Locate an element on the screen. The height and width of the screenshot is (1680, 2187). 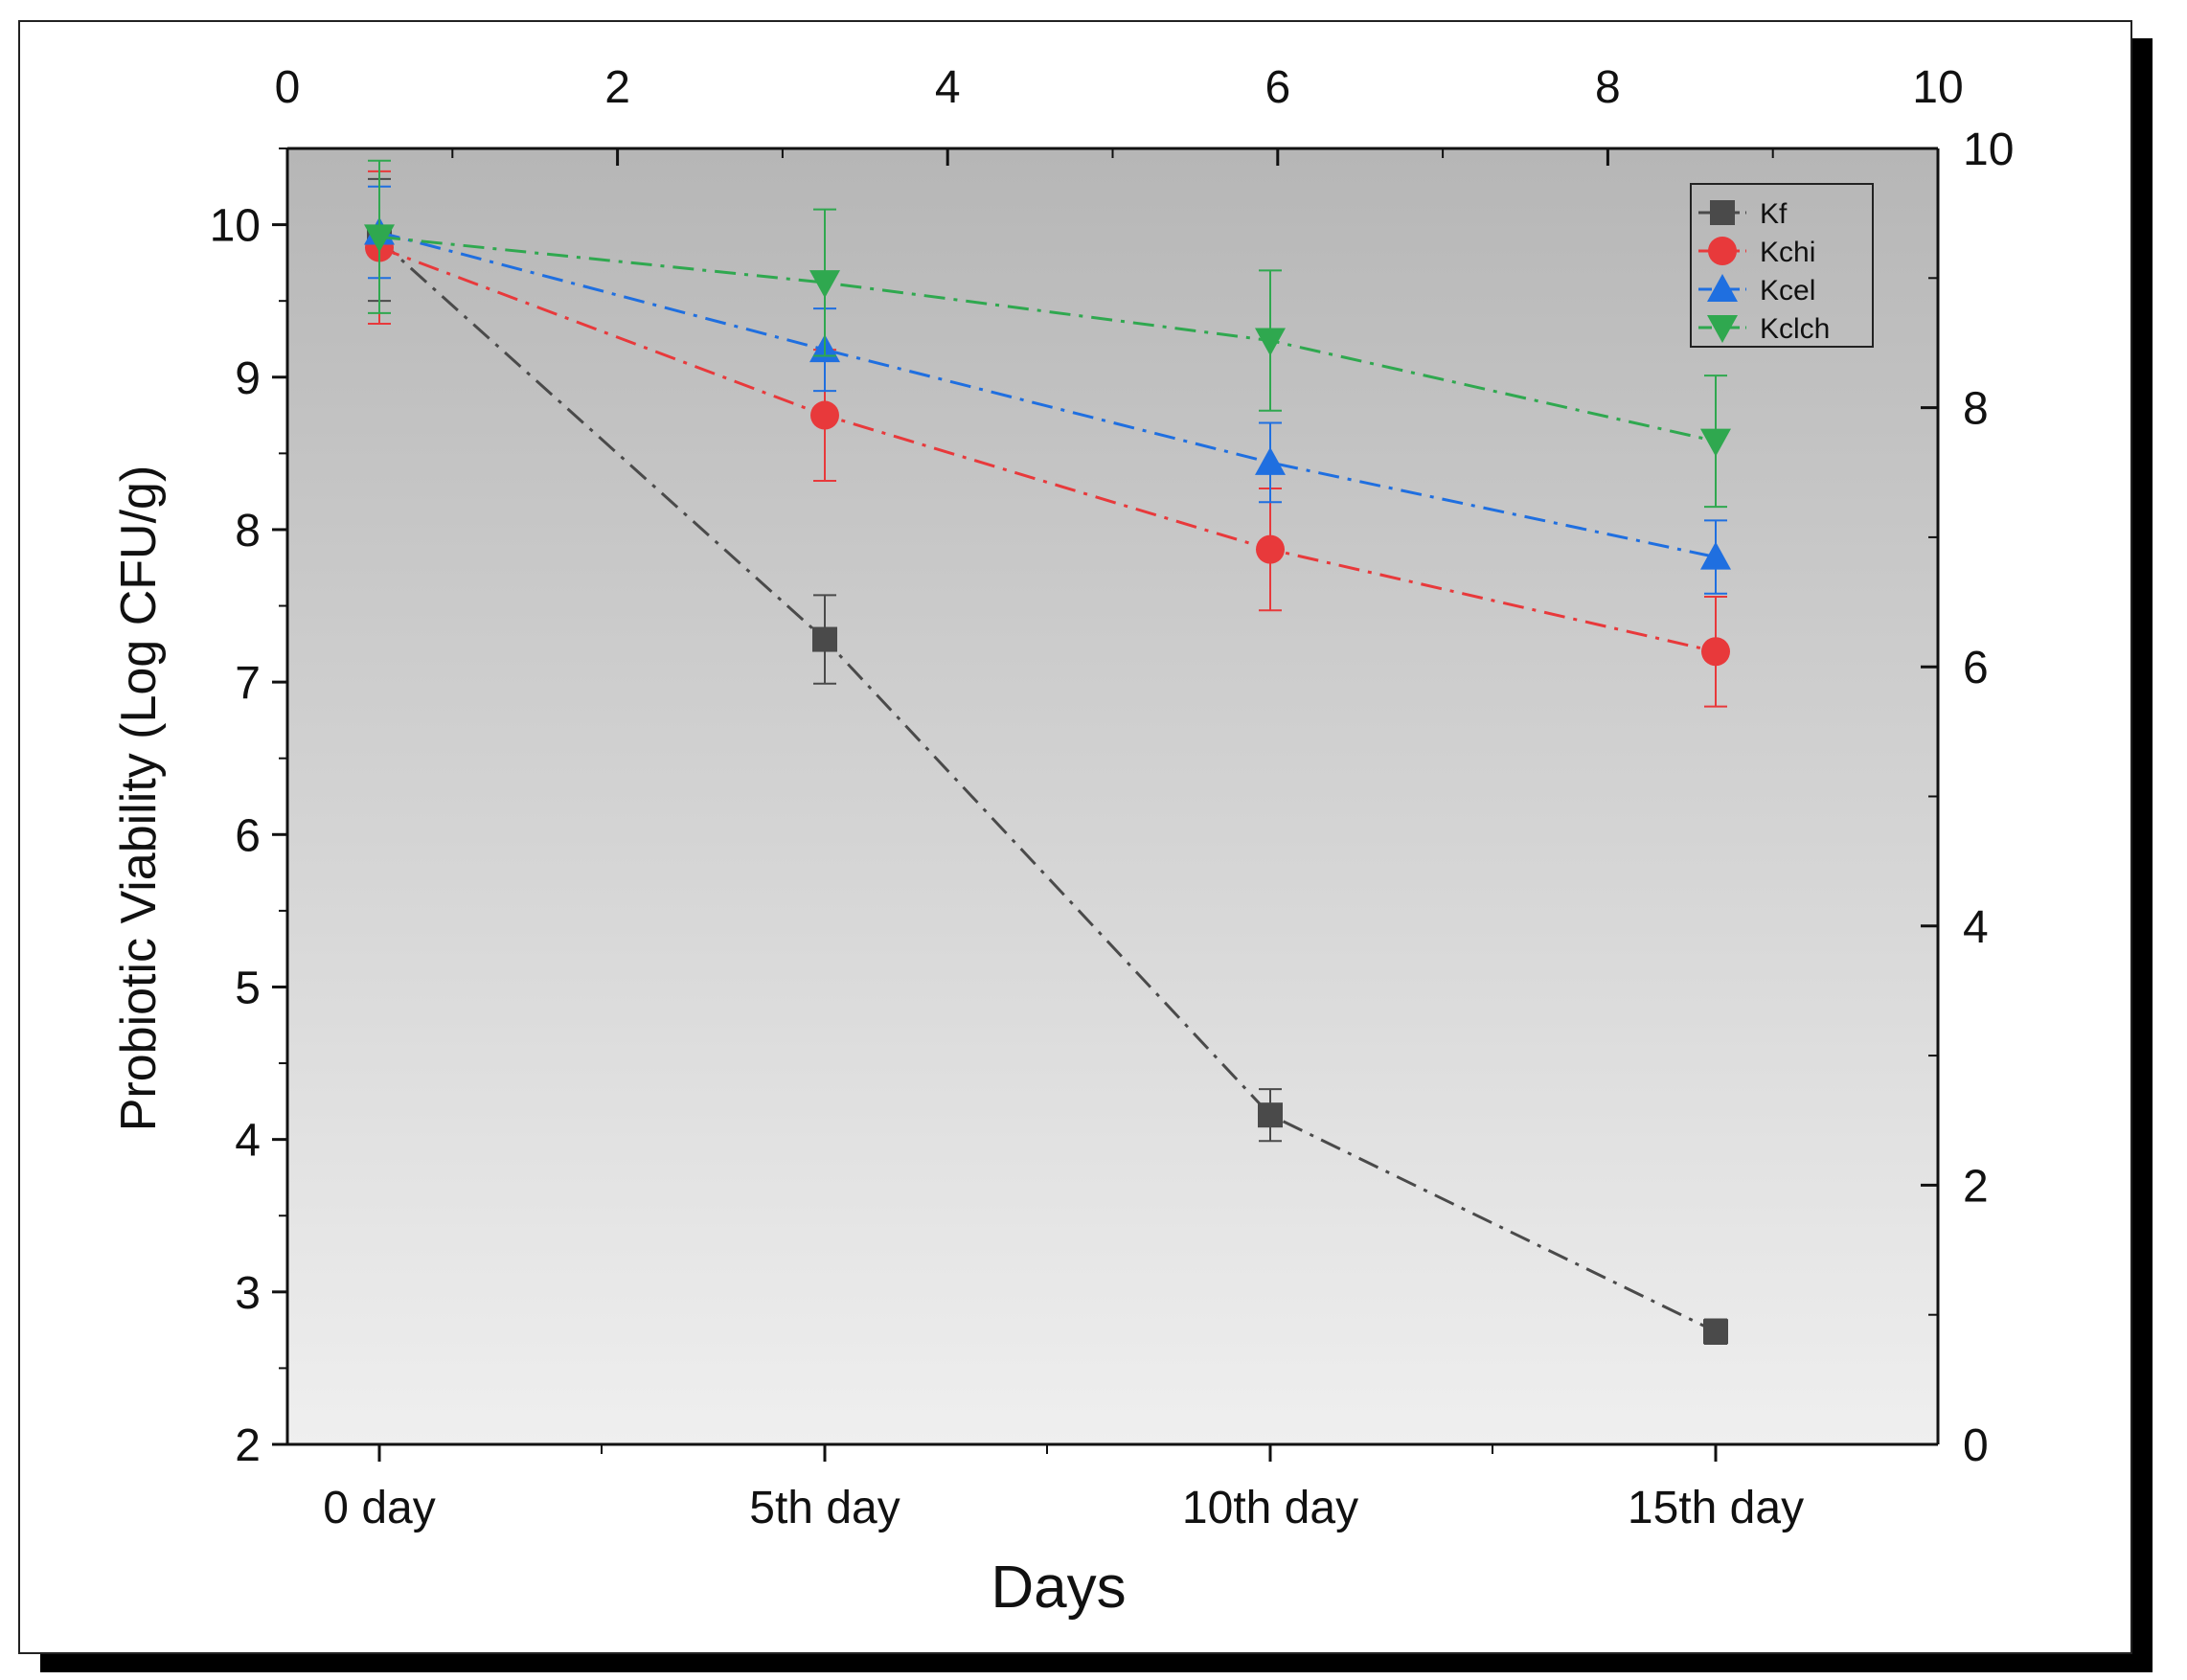
legend-marker-kchi is located at coordinates (1722, 251).